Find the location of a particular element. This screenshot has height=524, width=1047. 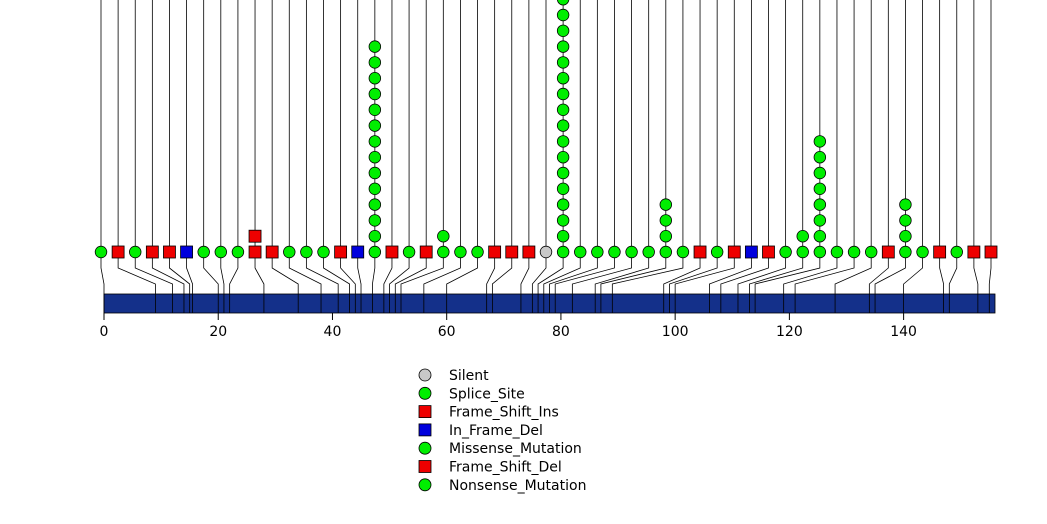

x-tick-label: 100 is located at coordinates (675, 332).